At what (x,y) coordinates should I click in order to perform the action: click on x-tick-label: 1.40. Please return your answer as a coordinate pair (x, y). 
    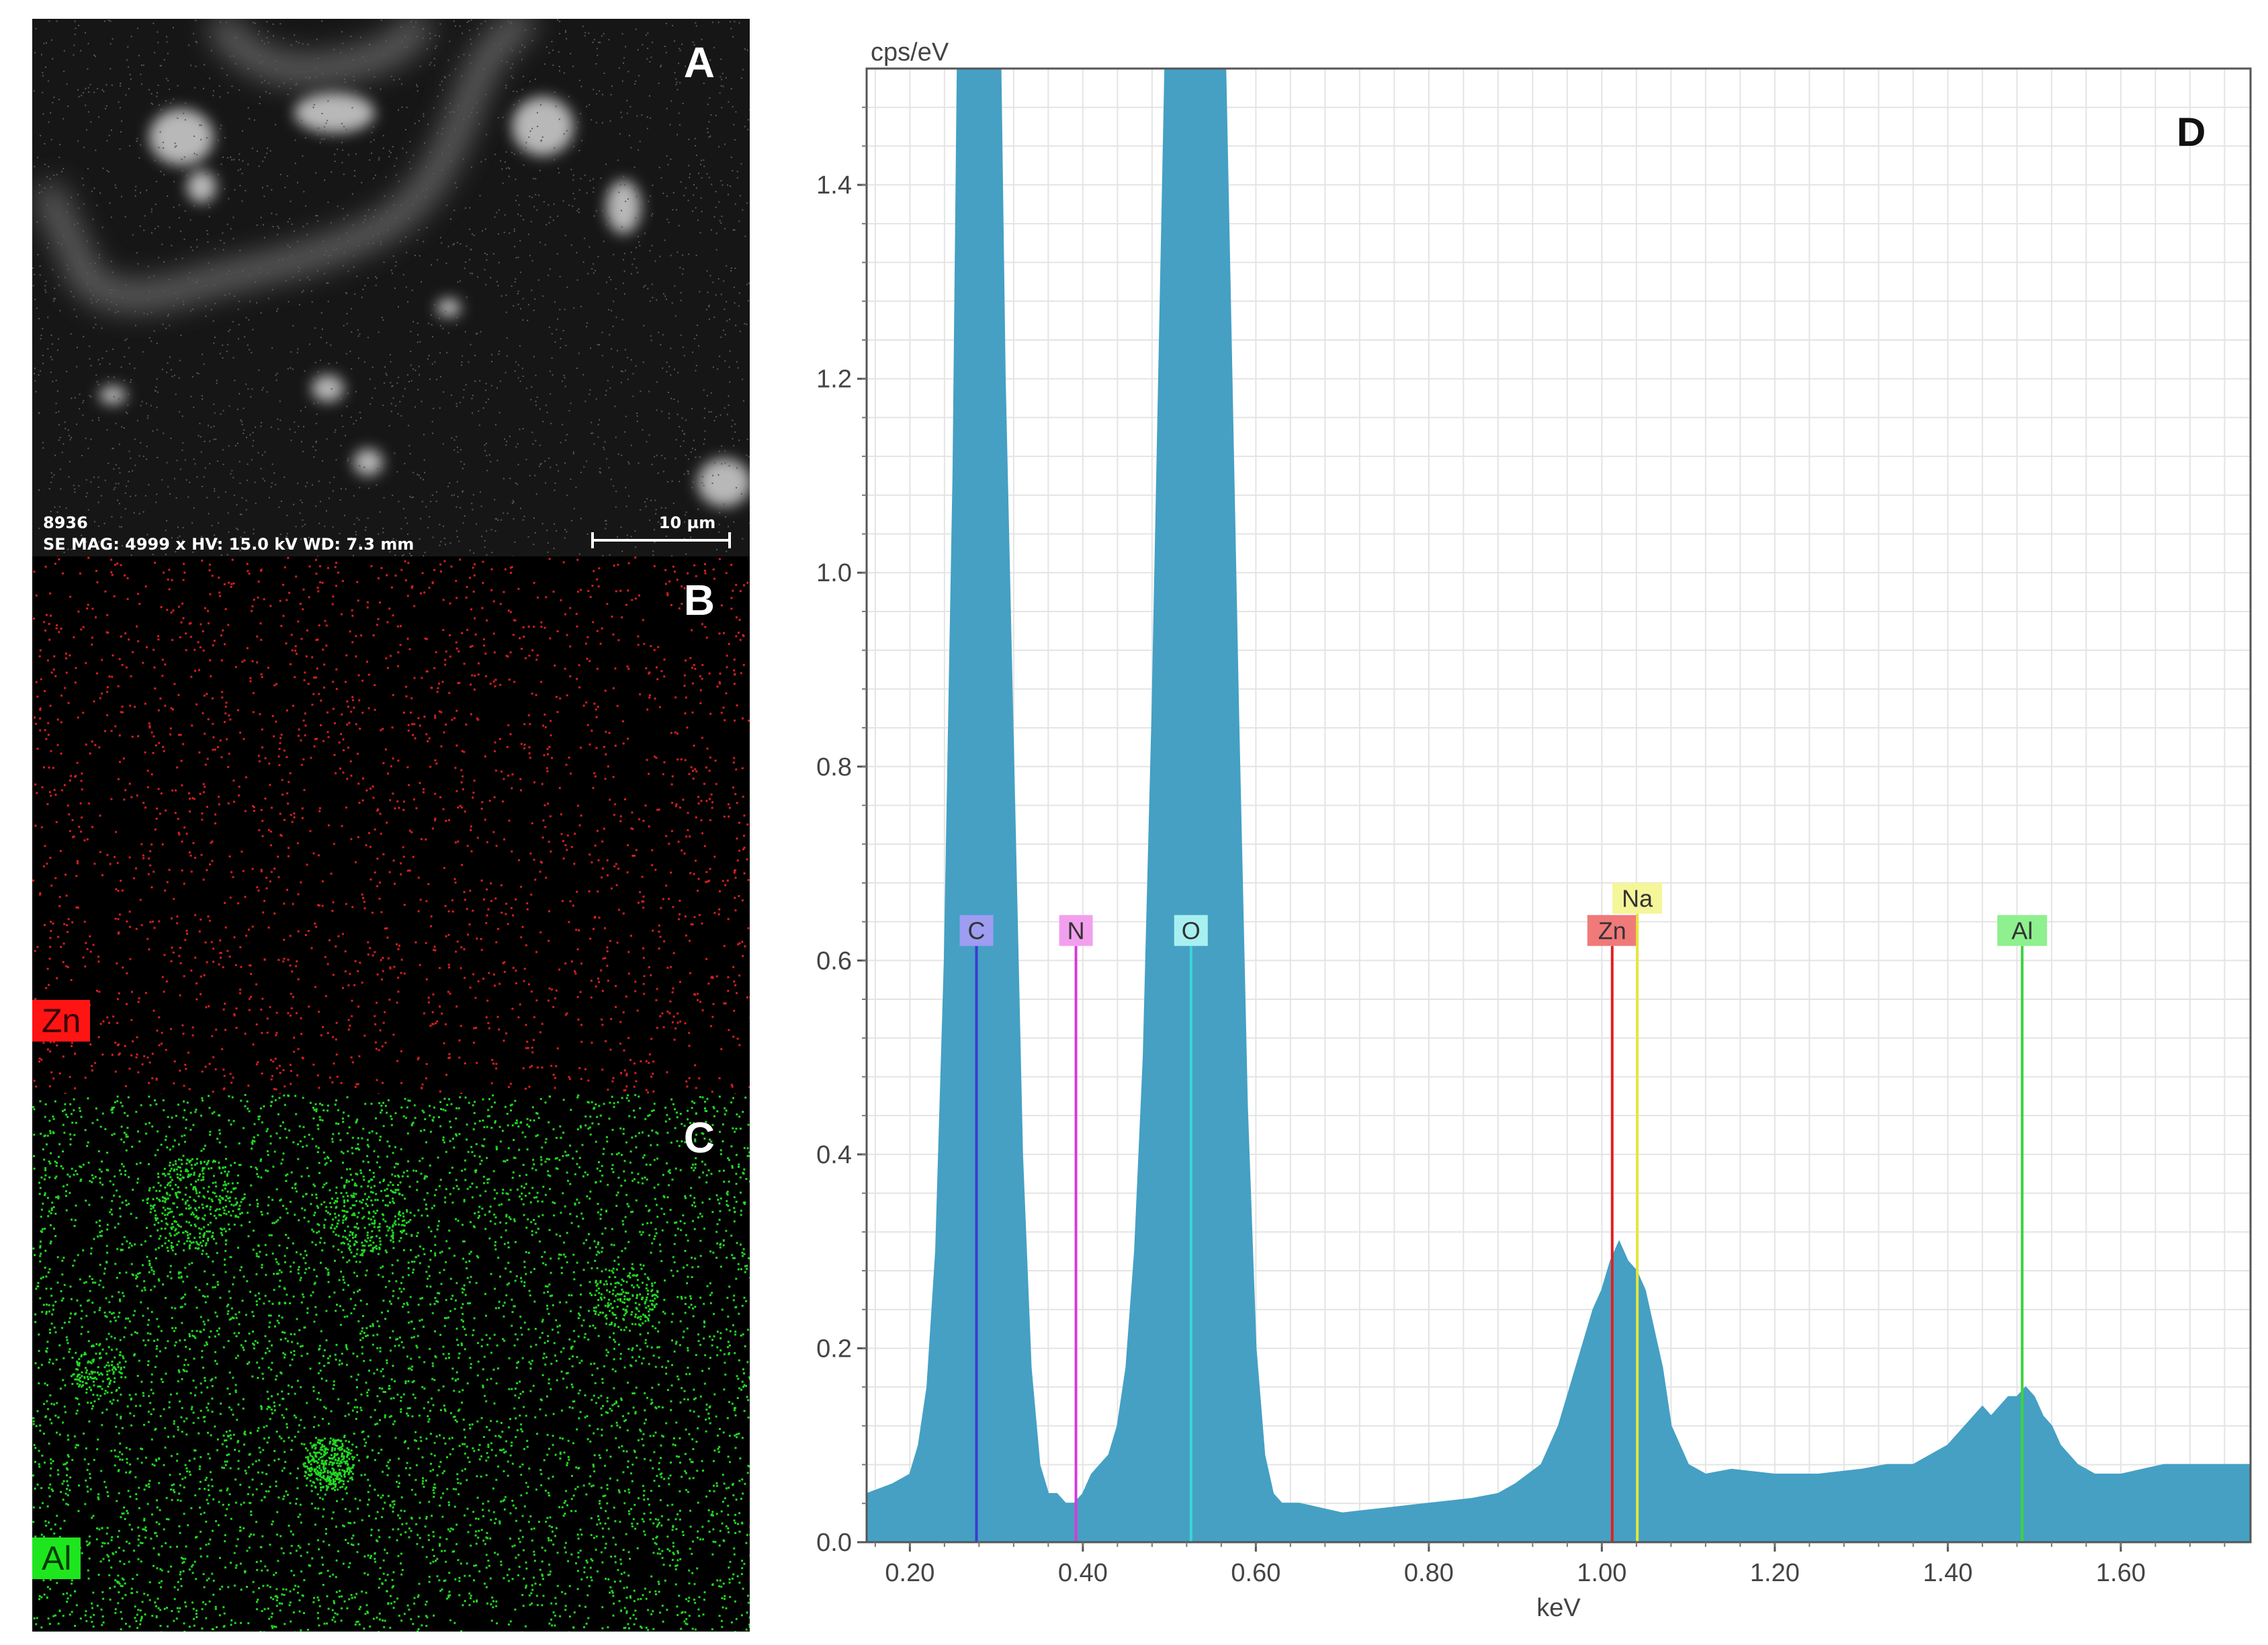
    Looking at the image, I should click on (1947, 1573).